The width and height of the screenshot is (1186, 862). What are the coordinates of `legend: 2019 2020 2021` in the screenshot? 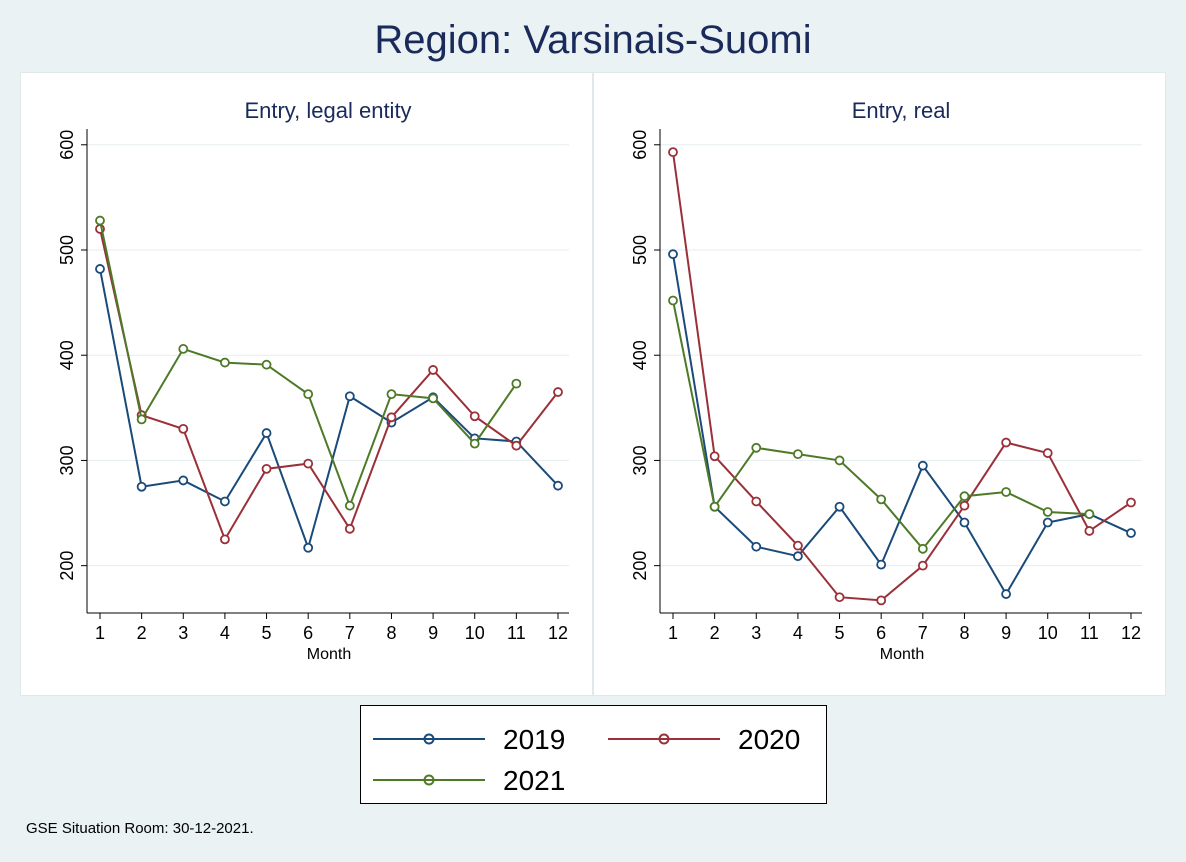 It's located at (593, 754).